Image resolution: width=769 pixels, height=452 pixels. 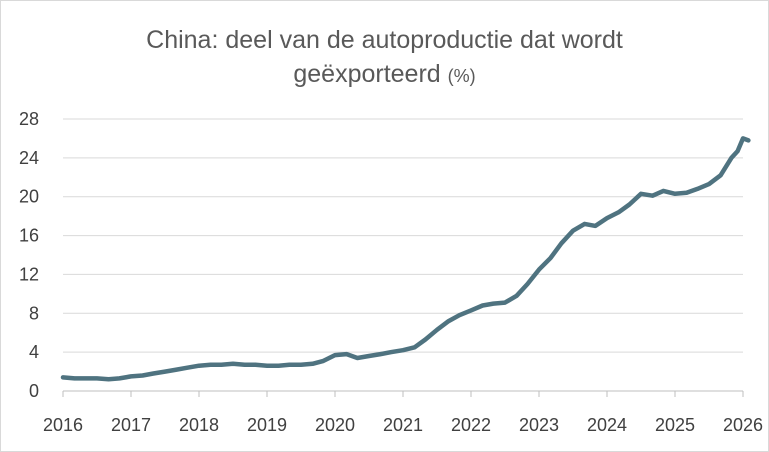 What do you see at coordinates (29, 119) in the screenshot?
I see `y-tick-label: 28` at bounding box center [29, 119].